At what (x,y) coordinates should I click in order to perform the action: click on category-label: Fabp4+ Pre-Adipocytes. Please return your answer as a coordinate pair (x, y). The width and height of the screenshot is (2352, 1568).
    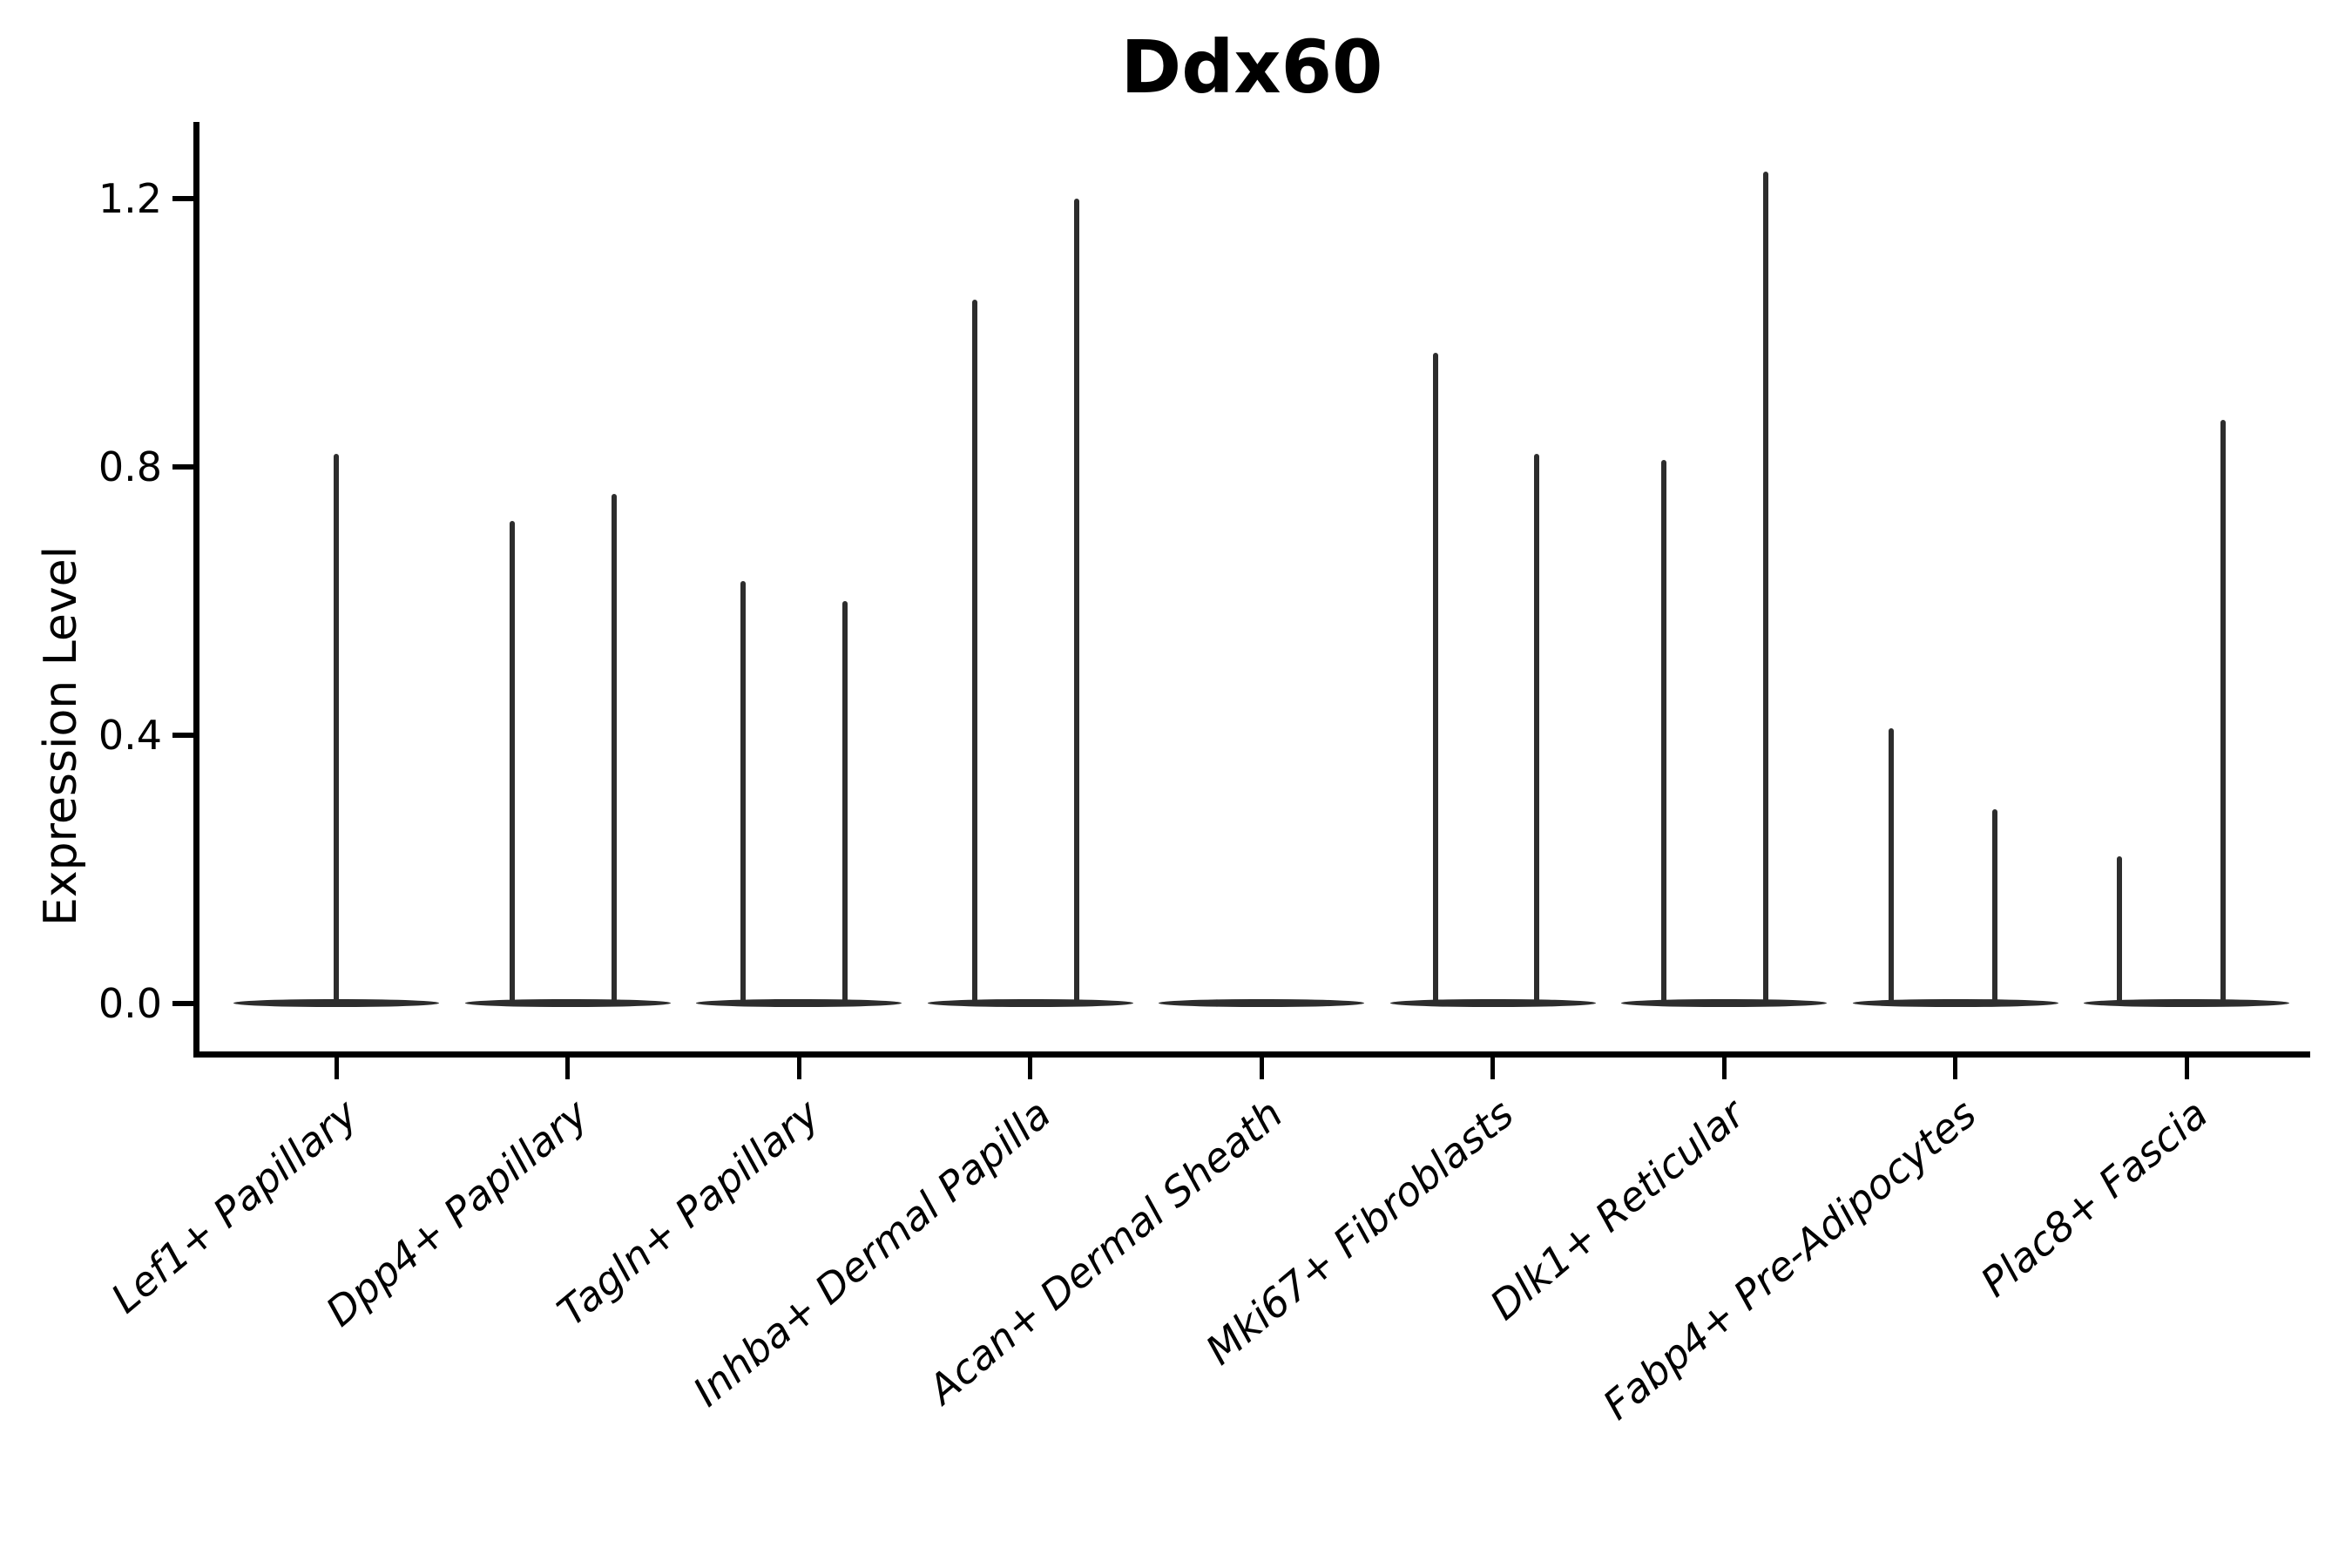
    Looking at the image, I should click on (1789, 1260).